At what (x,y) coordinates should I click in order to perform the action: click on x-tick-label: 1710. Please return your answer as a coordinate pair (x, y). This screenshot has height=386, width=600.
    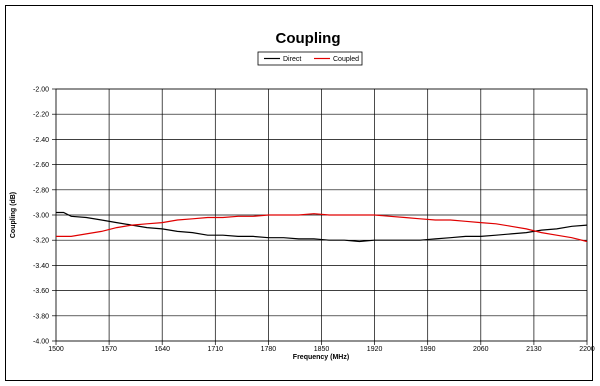
    Looking at the image, I should click on (216, 349).